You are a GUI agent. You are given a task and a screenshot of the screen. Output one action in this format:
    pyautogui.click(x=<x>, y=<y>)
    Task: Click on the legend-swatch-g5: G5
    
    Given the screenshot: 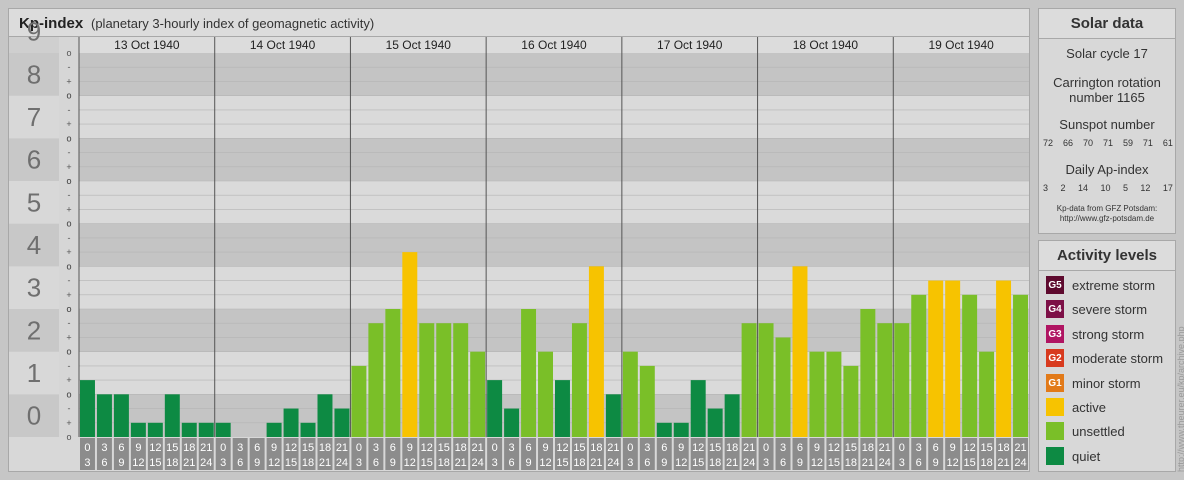 What is the action you would take?
    pyautogui.click(x=1055, y=285)
    